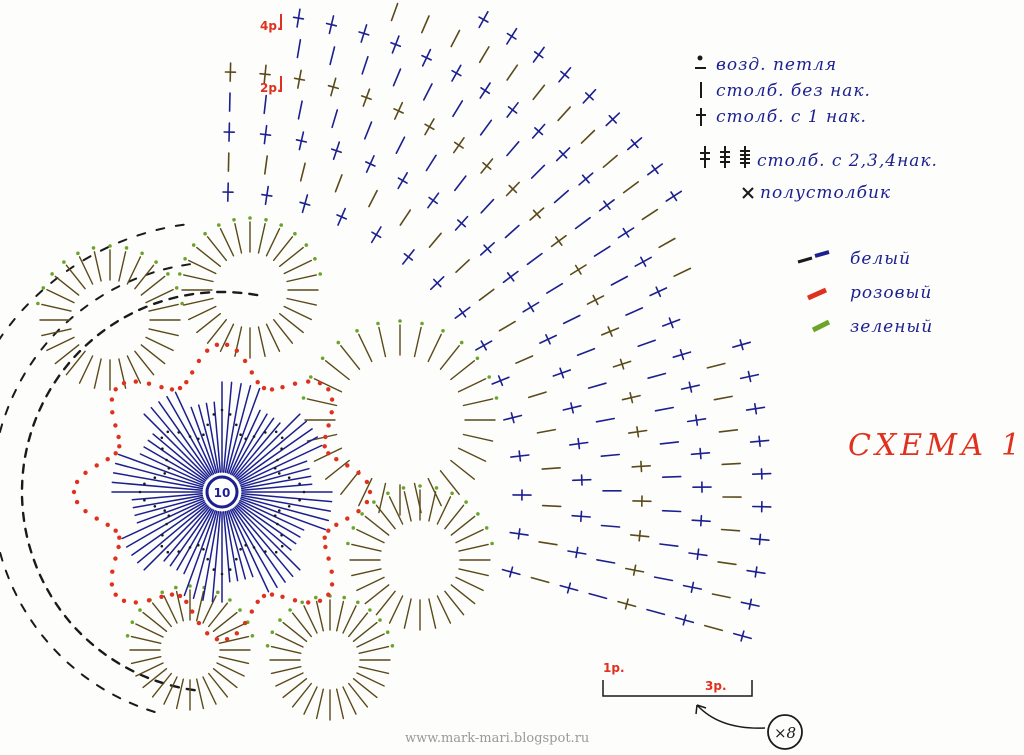  I want to click on row-label-4-top: 4р., so click(271, 26).